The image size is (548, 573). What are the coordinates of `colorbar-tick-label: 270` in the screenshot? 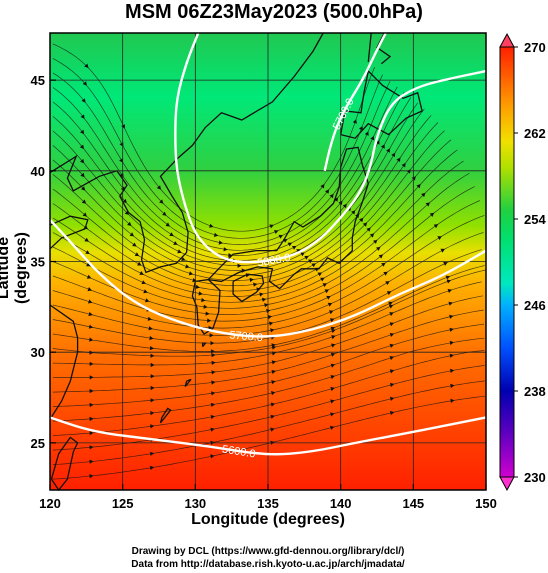 It's located at (535, 47).